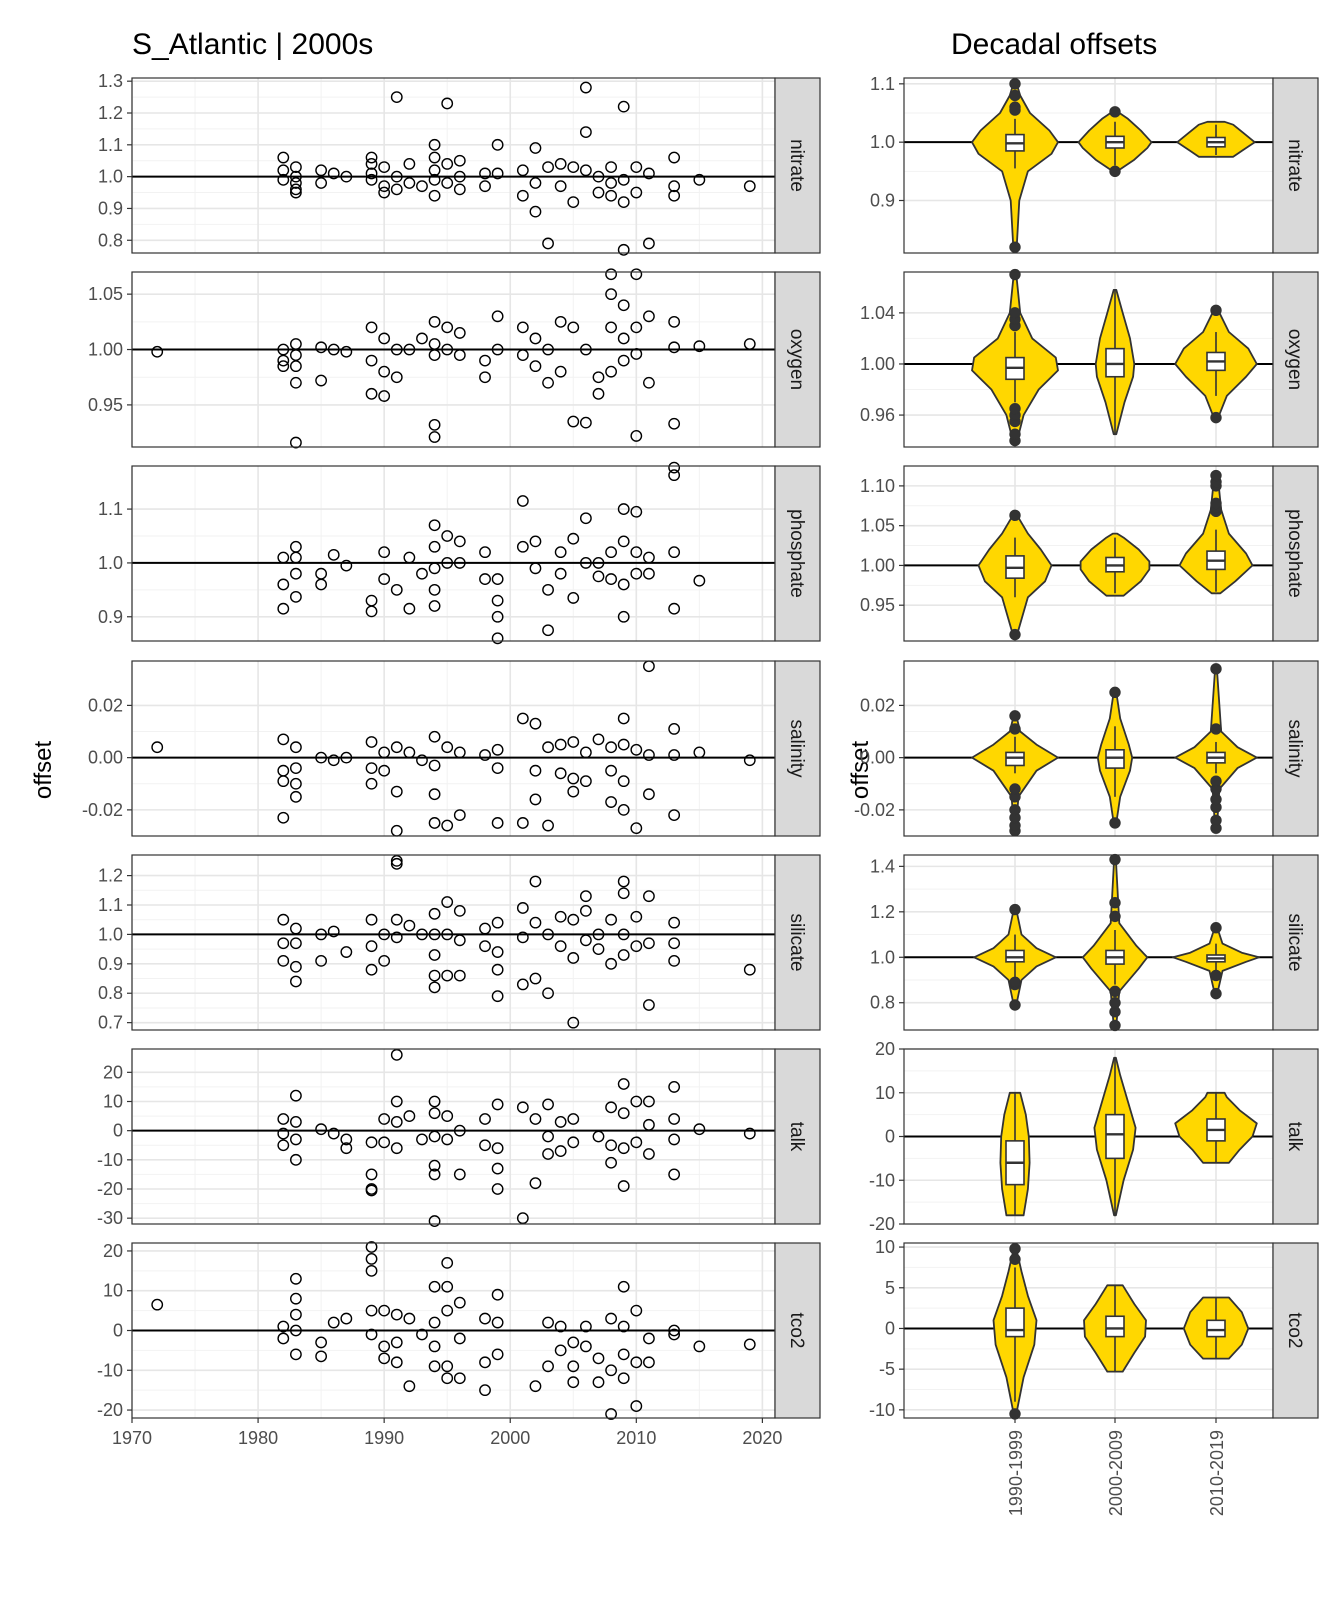  Describe the element at coordinates (110, 617) in the screenshot. I see `y-tick-label: 0.9` at that location.